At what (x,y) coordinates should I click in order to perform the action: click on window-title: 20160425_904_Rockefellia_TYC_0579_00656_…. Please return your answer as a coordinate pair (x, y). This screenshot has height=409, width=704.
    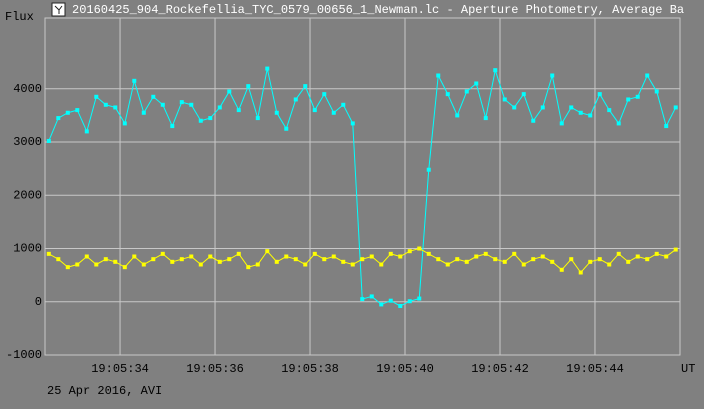
    Looking at the image, I should click on (378, 10).